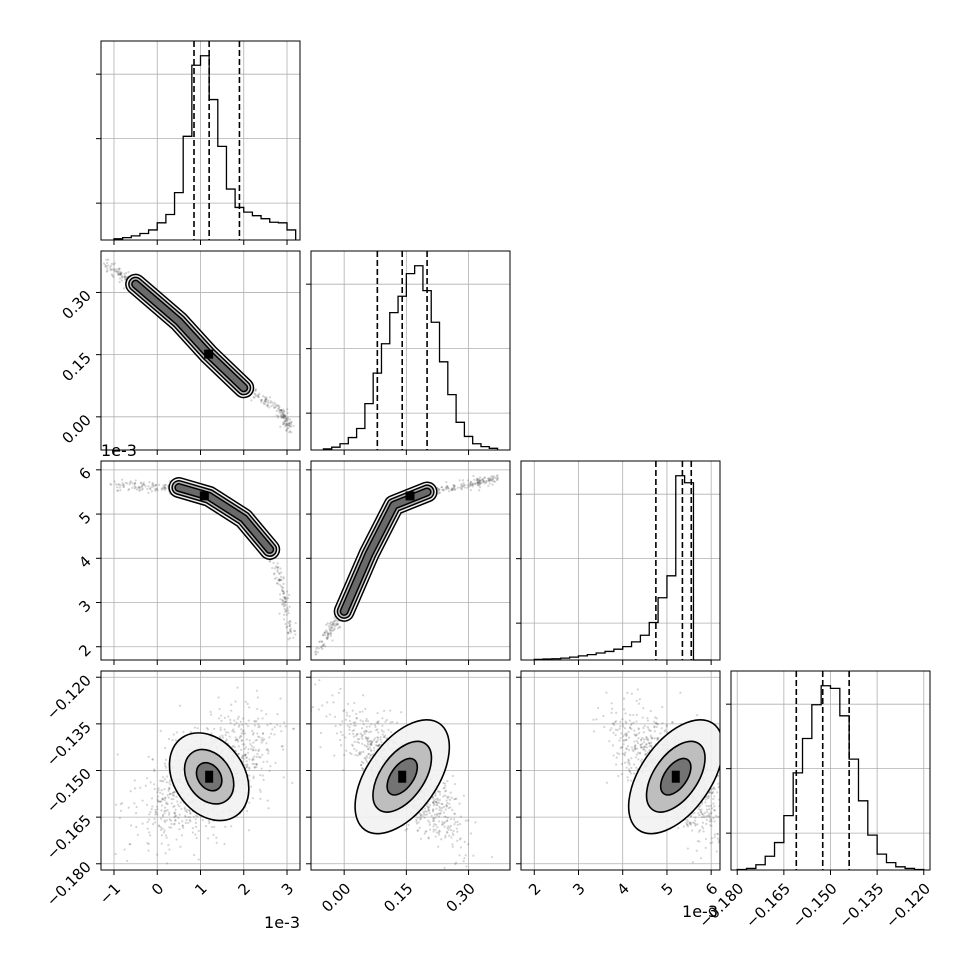 This screenshot has height=970, width=970. Describe the element at coordinates (69, 744) in the screenshot. I see `y-tick-label: −0.135` at that location.